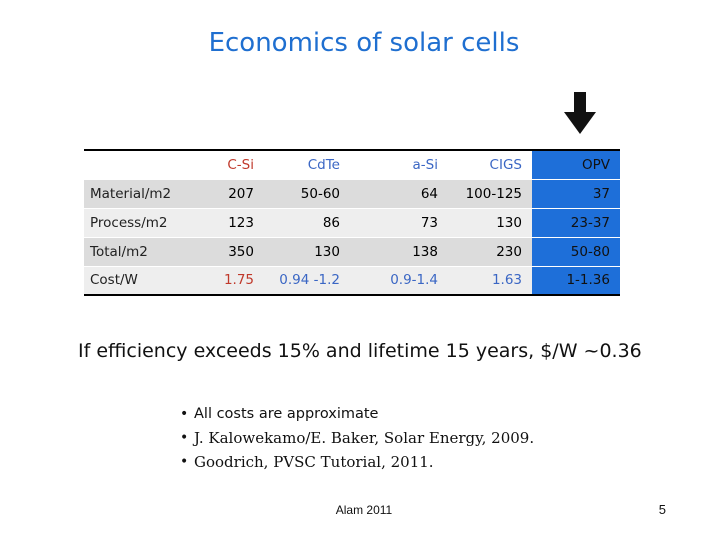 This screenshot has height=546, width=728. What do you see at coordinates (307, 223) in the screenshot?
I see `table-cell: 86` at bounding box center [307, 223].